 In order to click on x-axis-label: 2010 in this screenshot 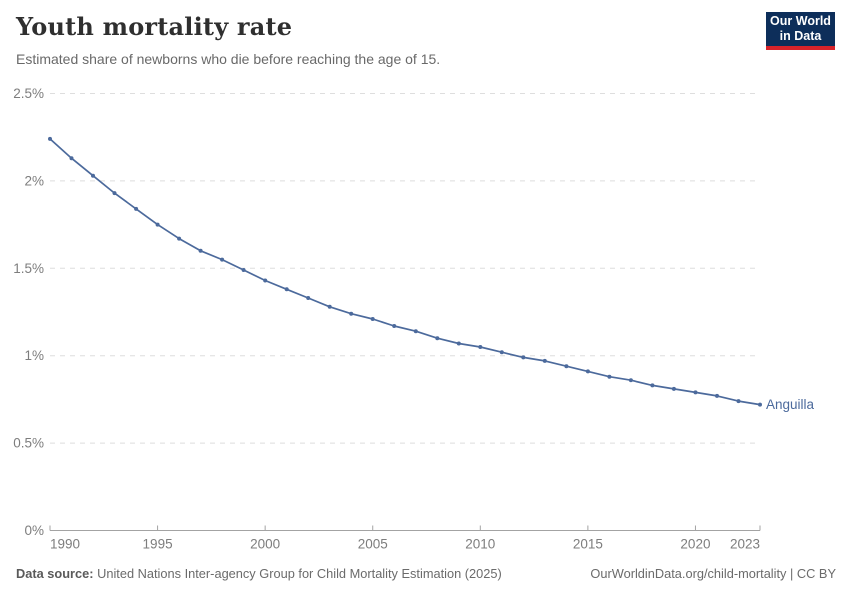, I will do `click(480, 544)`.